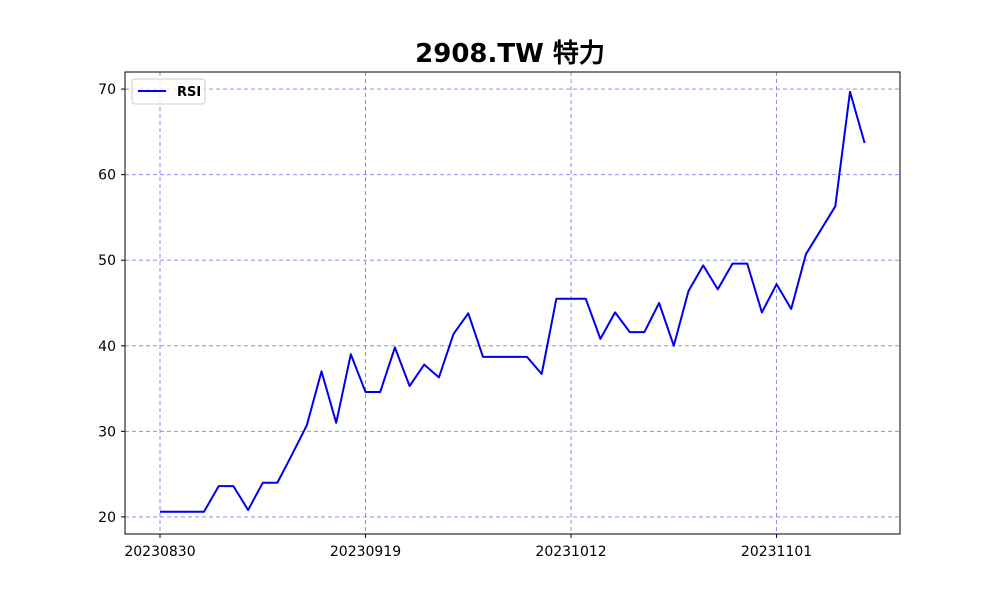  What do you see at coordinates (107, 432) in the screenshot?
I see `y-tick-label: 30` at bounding box center [107, 432].